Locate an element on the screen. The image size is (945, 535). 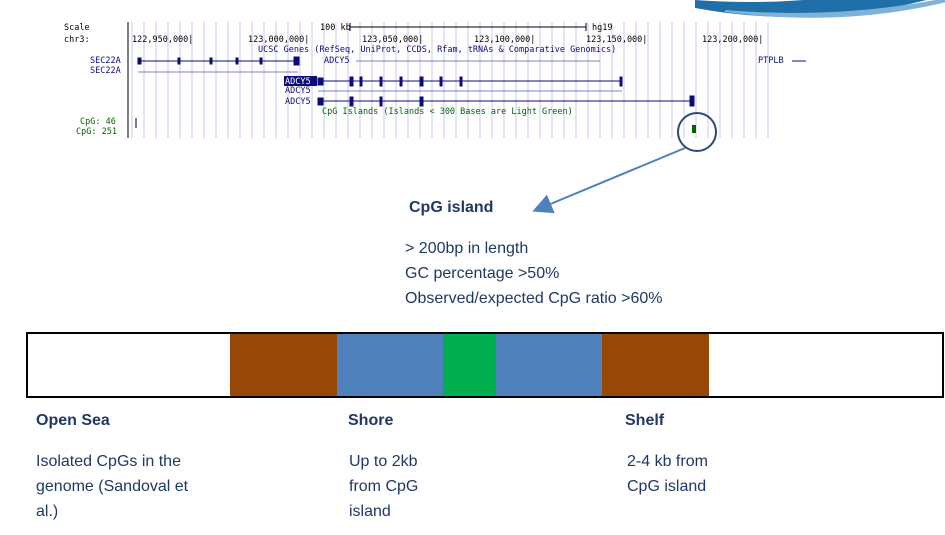
shelf-desc-line: 2-4 kb from is located at coordinates (667, 461).